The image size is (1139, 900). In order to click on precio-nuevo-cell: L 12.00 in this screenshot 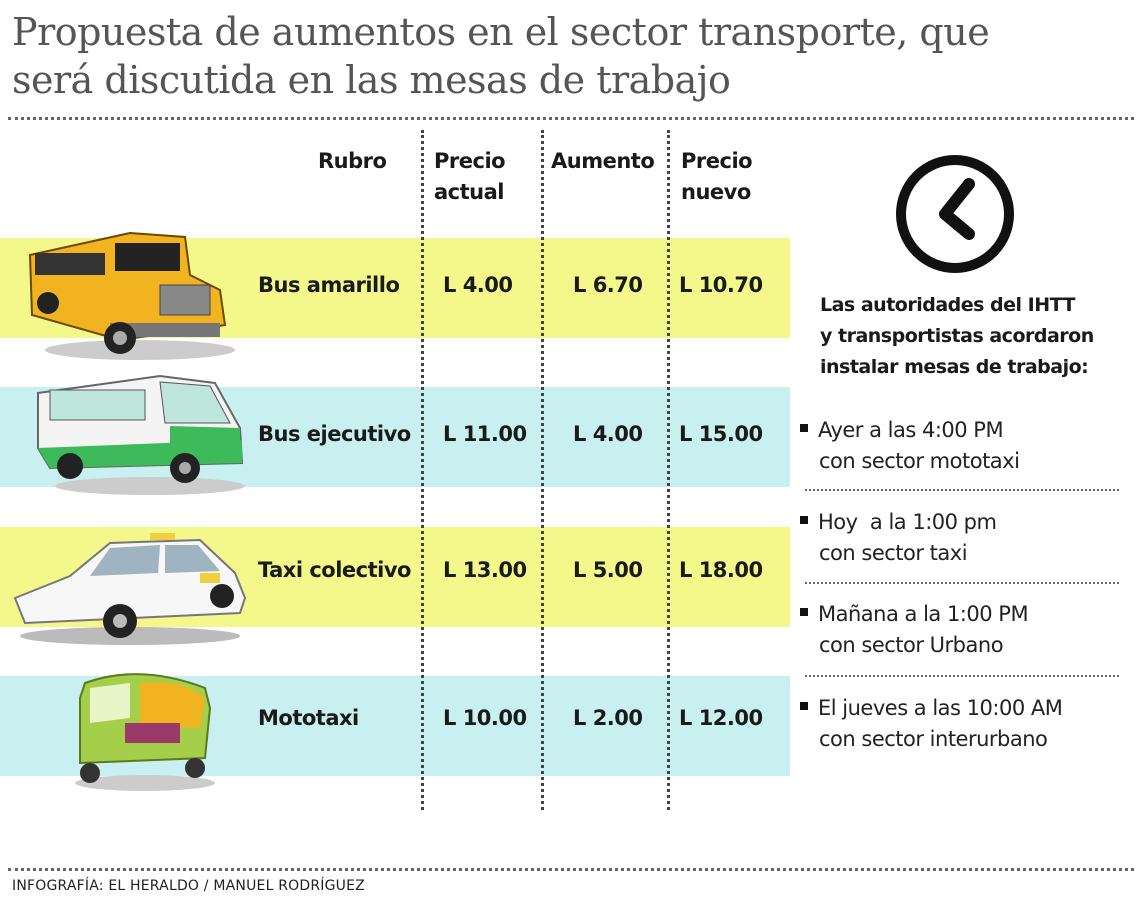, I will do `click(721, 718)`.